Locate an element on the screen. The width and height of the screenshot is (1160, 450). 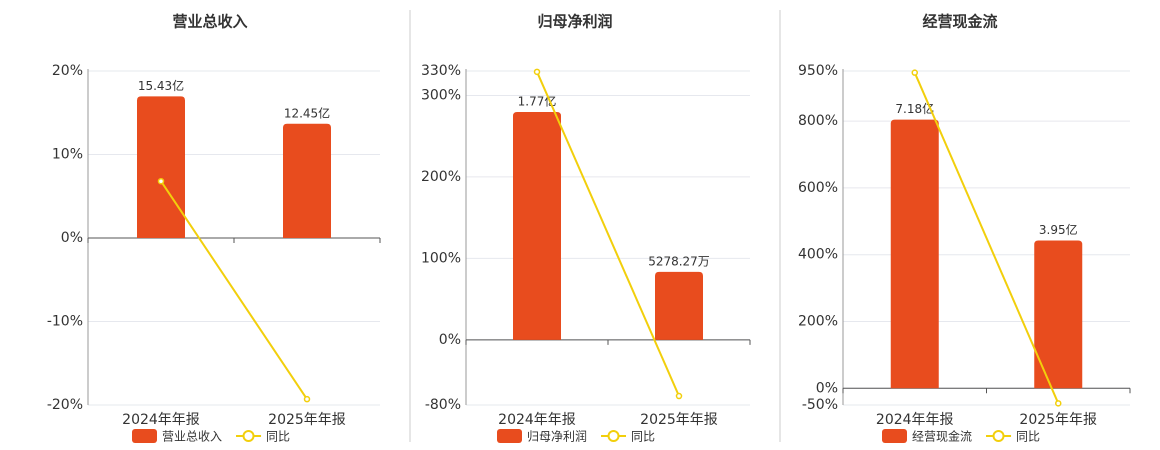
y-tick-label: 300% is located at coordinates (441, 95).